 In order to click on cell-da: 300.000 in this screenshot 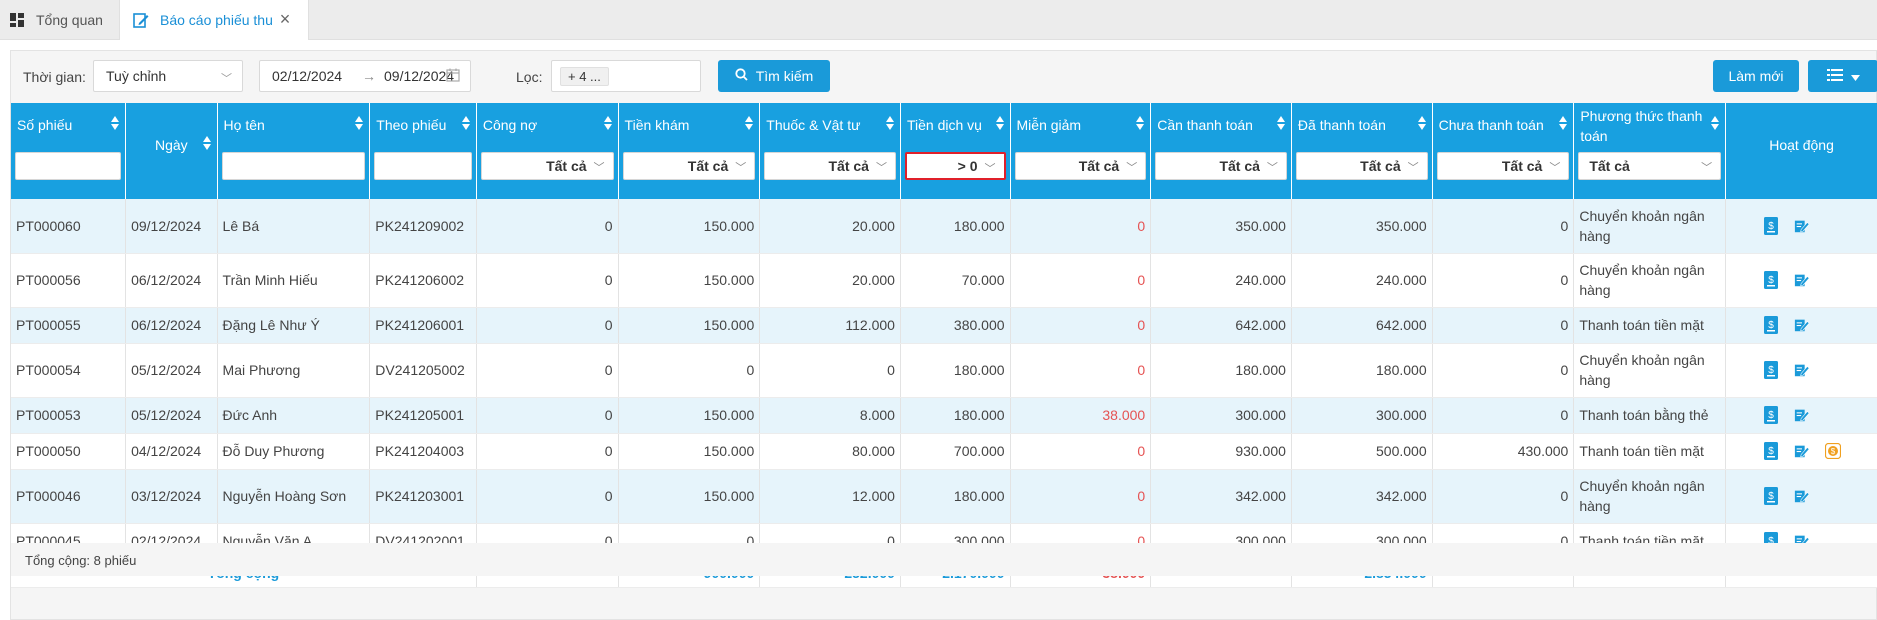, I will do `click(1362, 415)`.